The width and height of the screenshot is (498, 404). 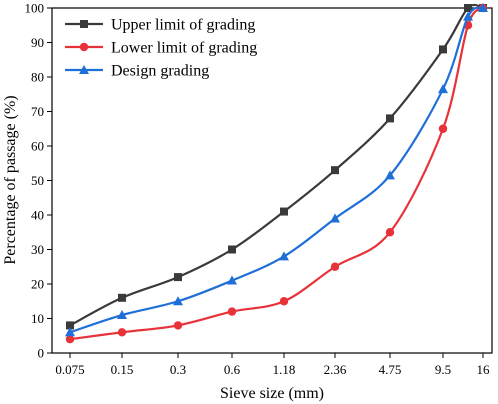 I want to click on x-tick-label: 1.18, so click(x=284, y=369).